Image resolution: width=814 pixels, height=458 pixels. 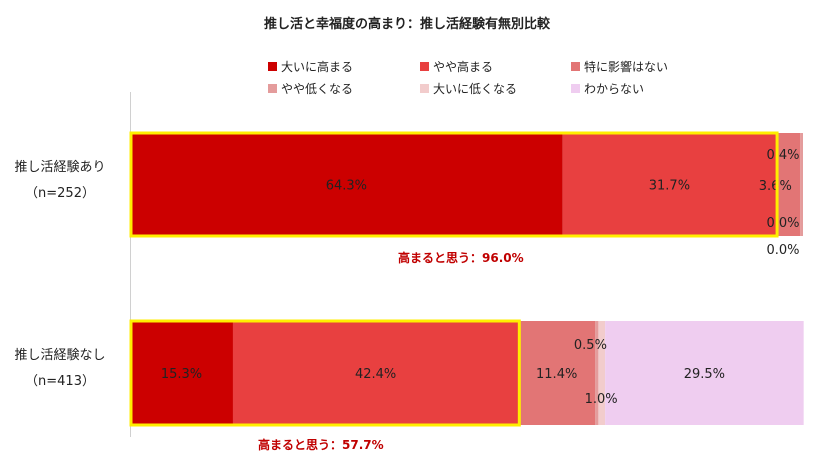 What do you see at coordinates (626, 67) in the screenshot?
I see `legend-label: 特に影響はない` at bounding box center [626, 67].